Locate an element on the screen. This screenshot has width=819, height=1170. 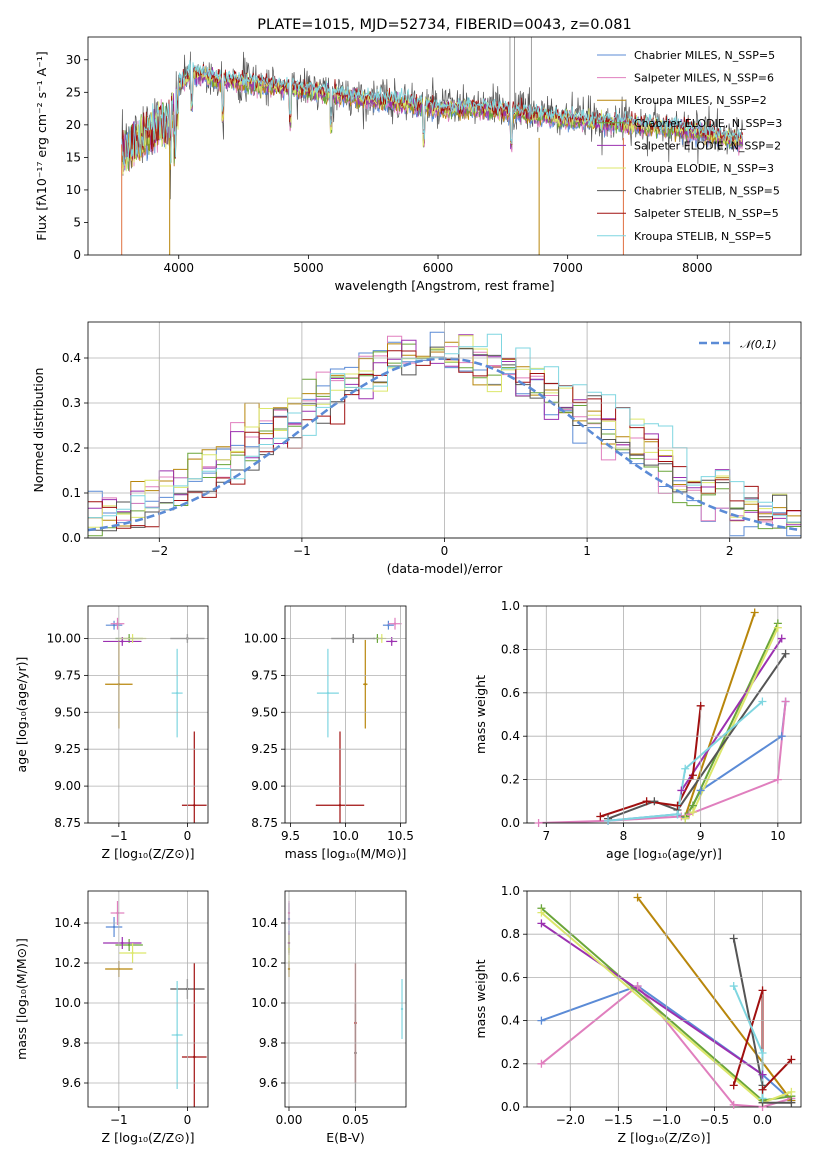
x-tick-label-0: 7 is located at coordinates (546, 836).